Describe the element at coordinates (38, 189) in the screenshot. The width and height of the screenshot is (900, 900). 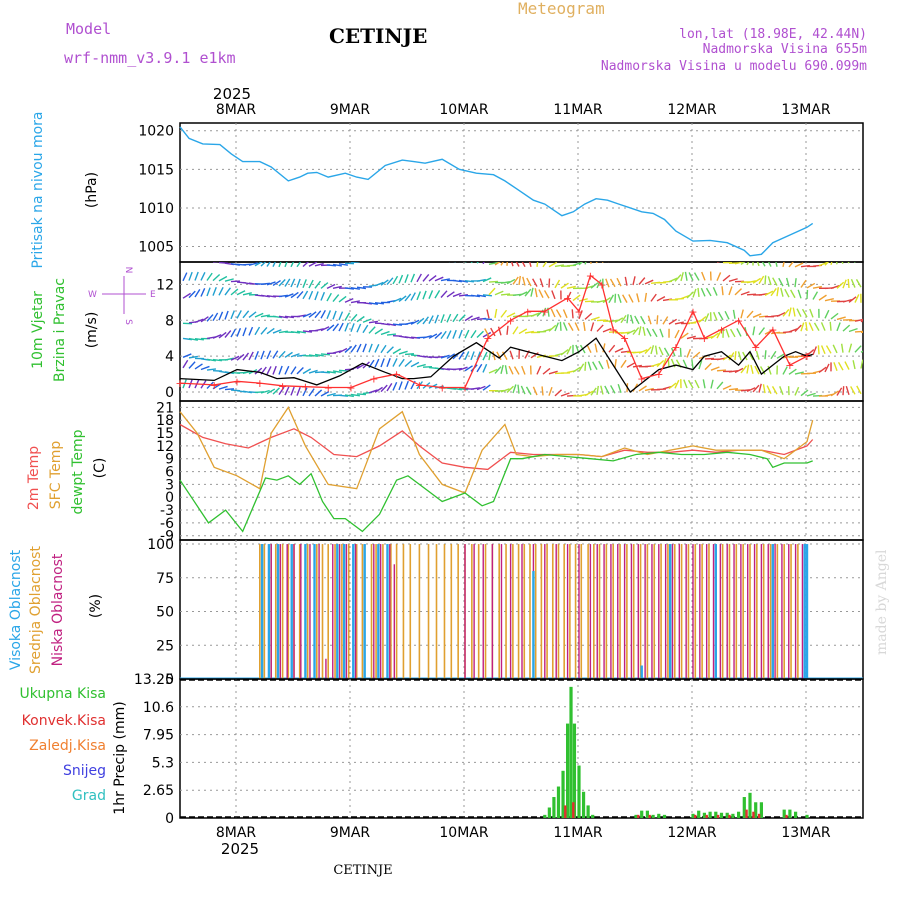
I see `pressure-ylabel: Pritisak na nivou mora` at that location.